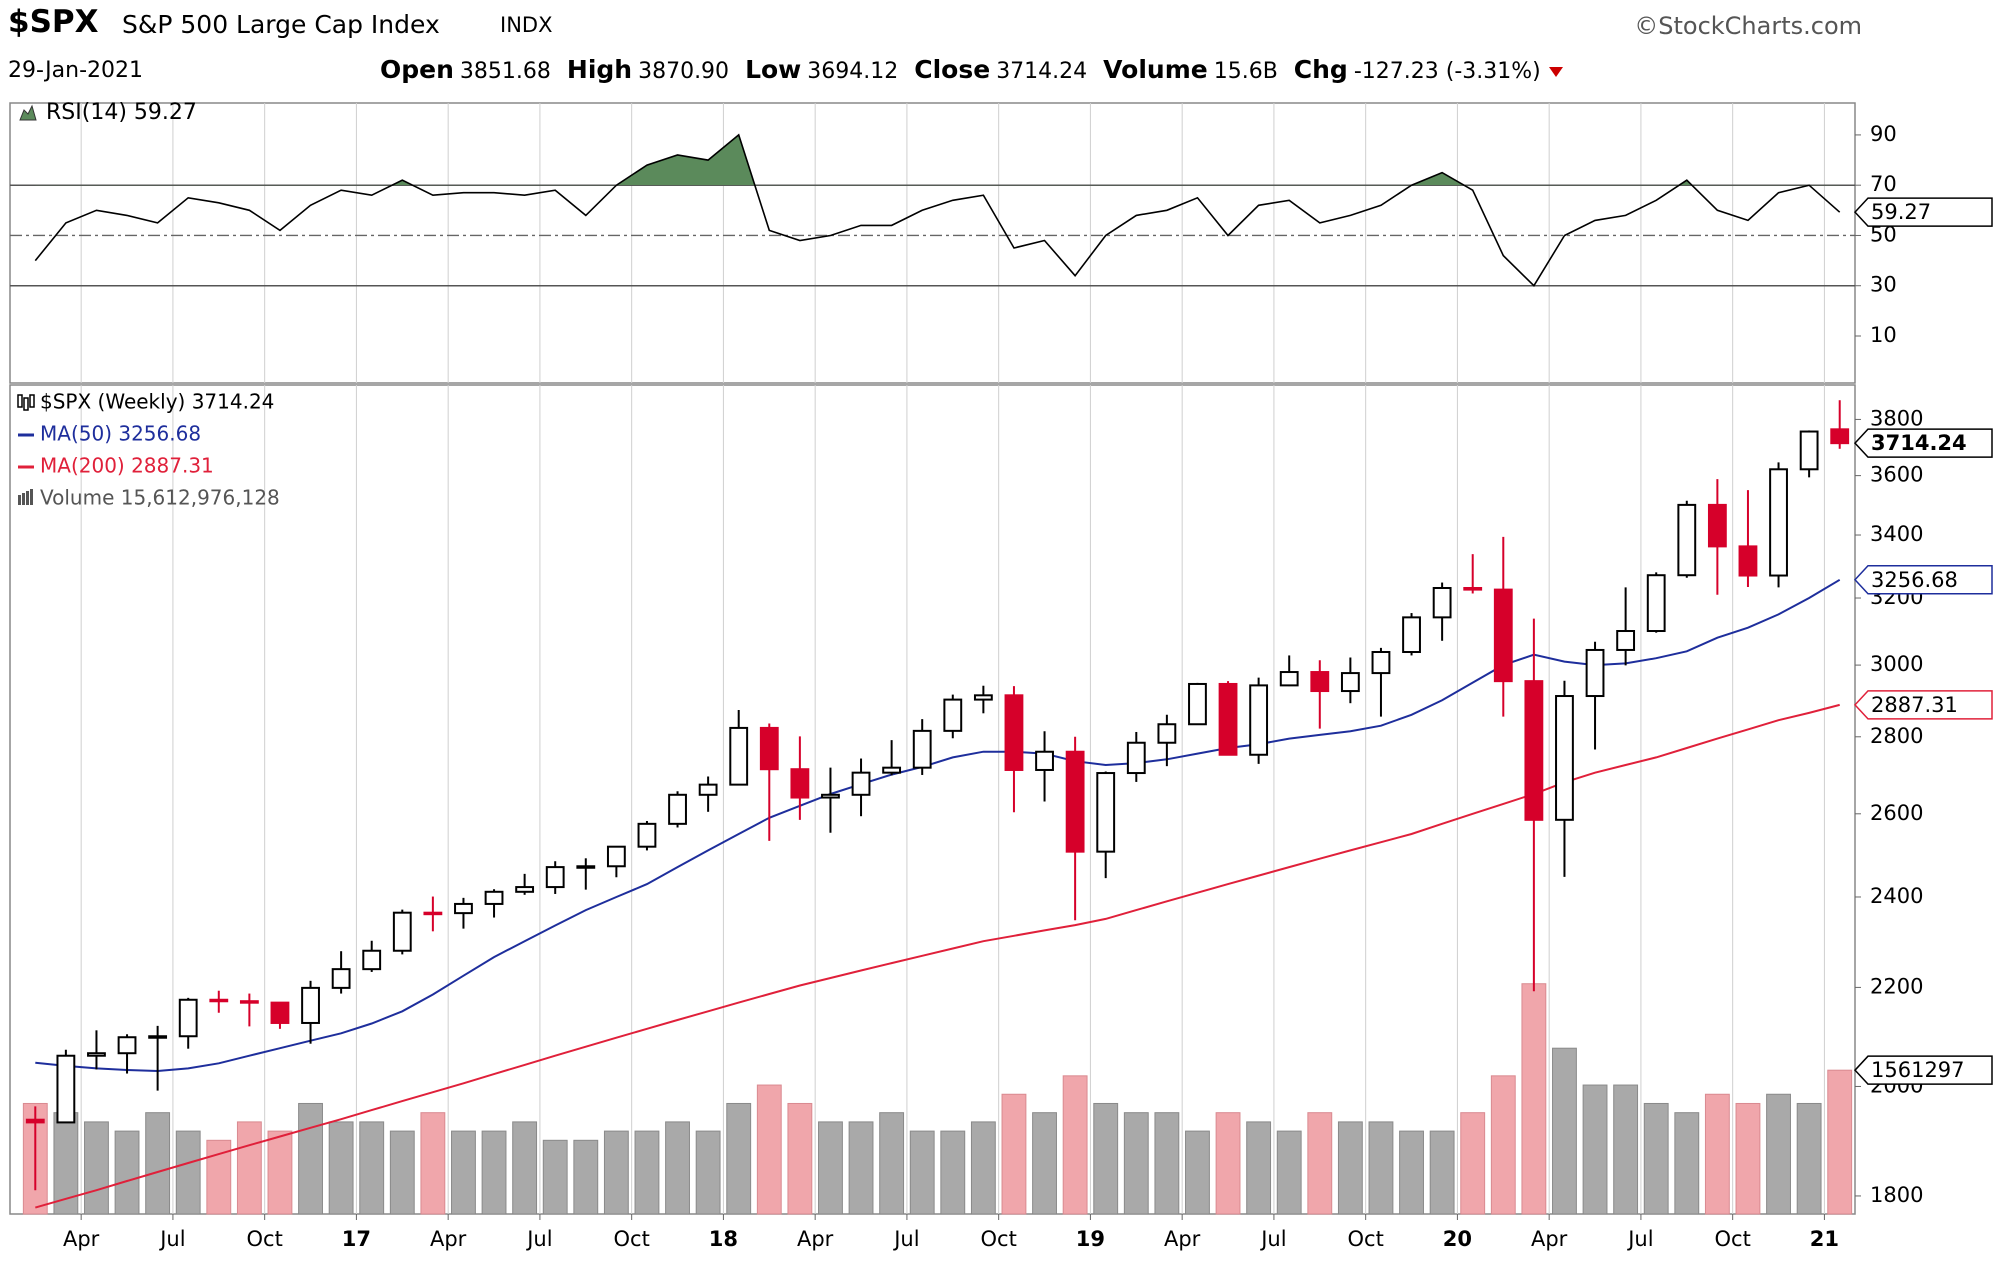  Describe the element at coordinates (121, 112) in the screenshot. I see `rsi-legend: RSI(14) 59.27` at that location.